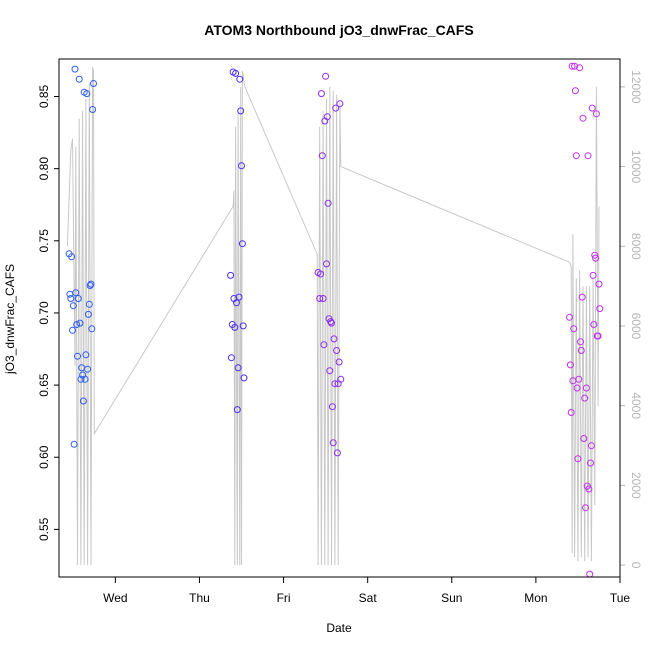  What do you see at coordinates (115, 598) in the screenshot?
I see `x-tick-label: Wed` at bounding box center [115, 598].